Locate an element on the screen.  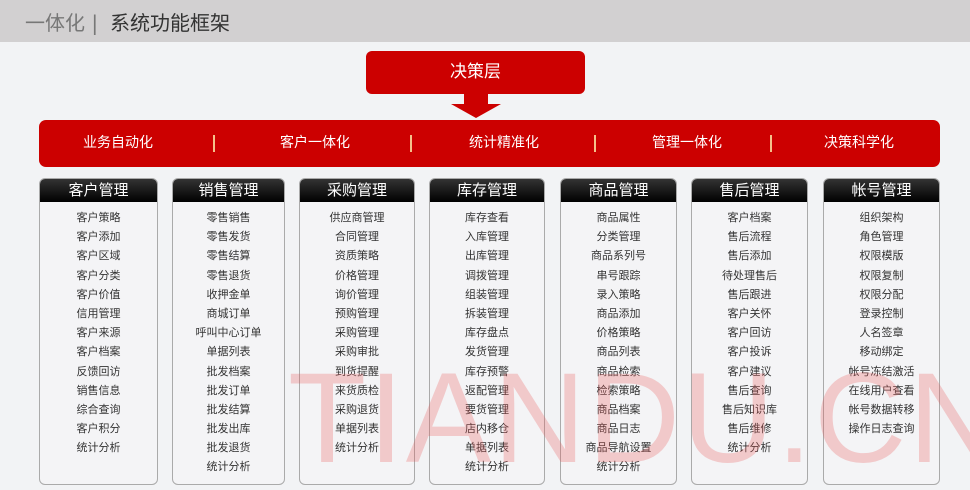
module-item: 客户积分 is located at coordinates (98, 429).